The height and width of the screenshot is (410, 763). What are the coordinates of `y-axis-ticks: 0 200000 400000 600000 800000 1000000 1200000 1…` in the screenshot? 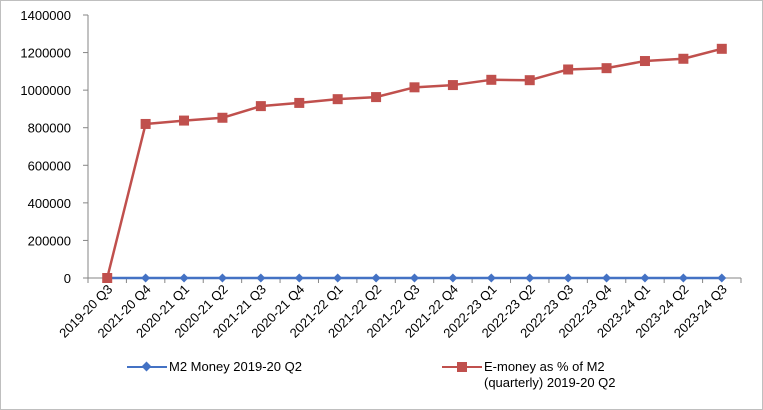 It's located at (54, 147).